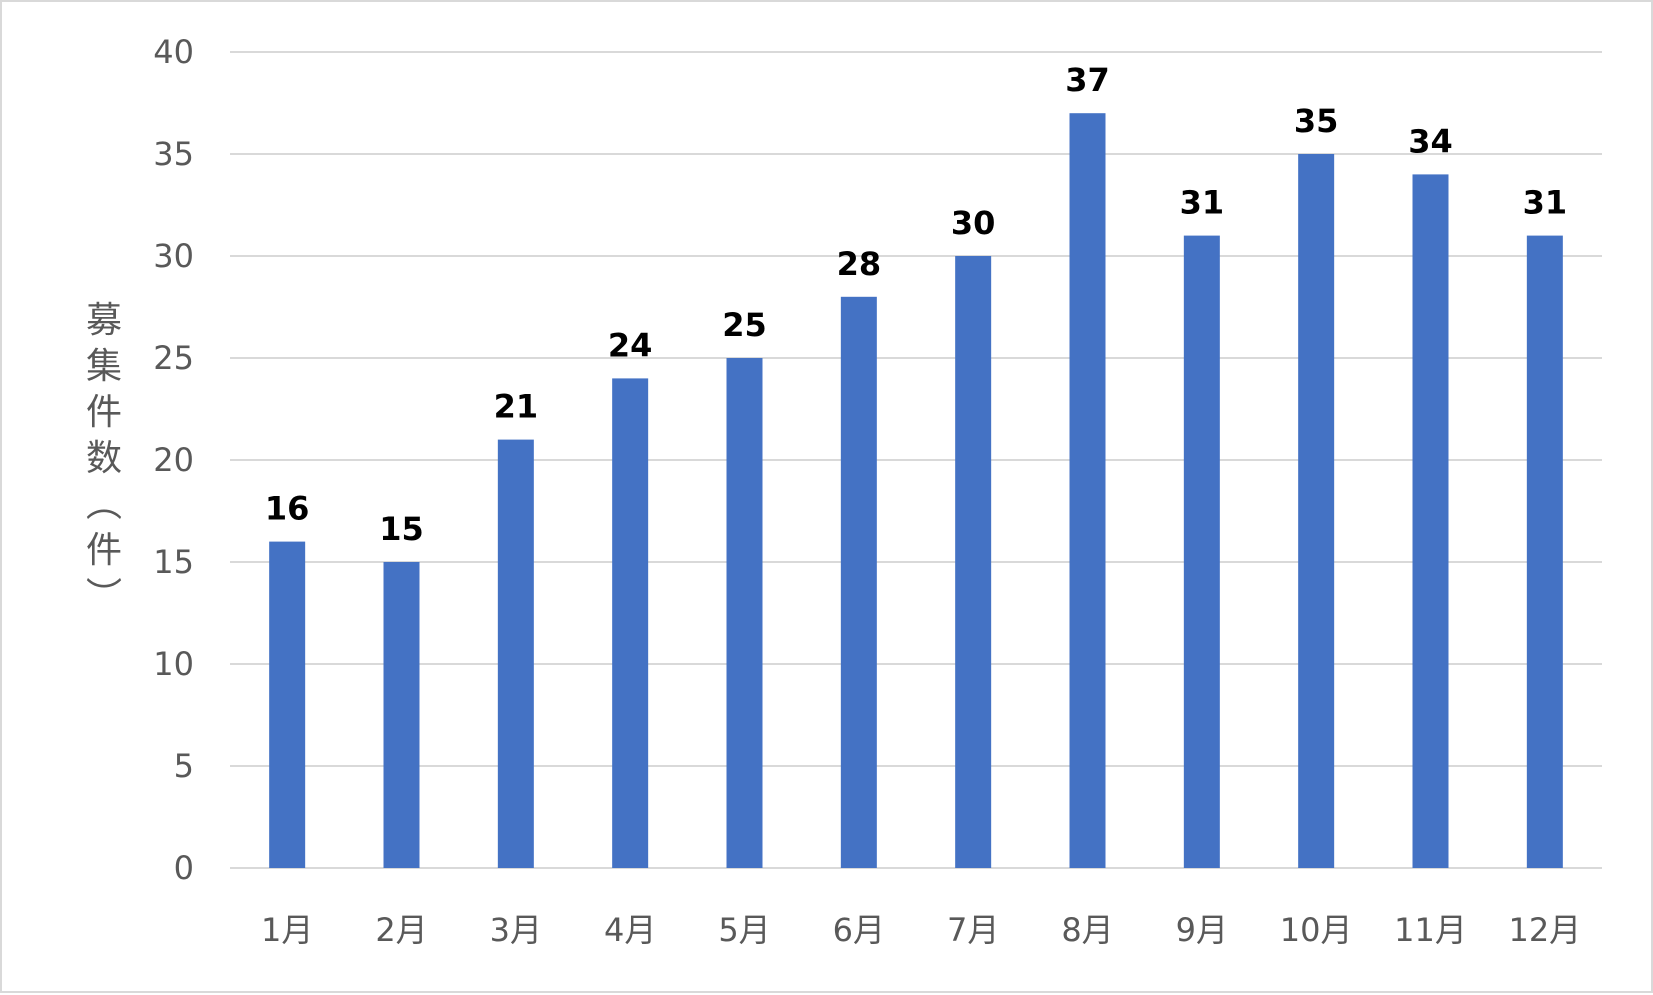 The width and height of the screenshot is (1653, 995). I want to click on y-axis-title-char: ︵, so click(104, 504).